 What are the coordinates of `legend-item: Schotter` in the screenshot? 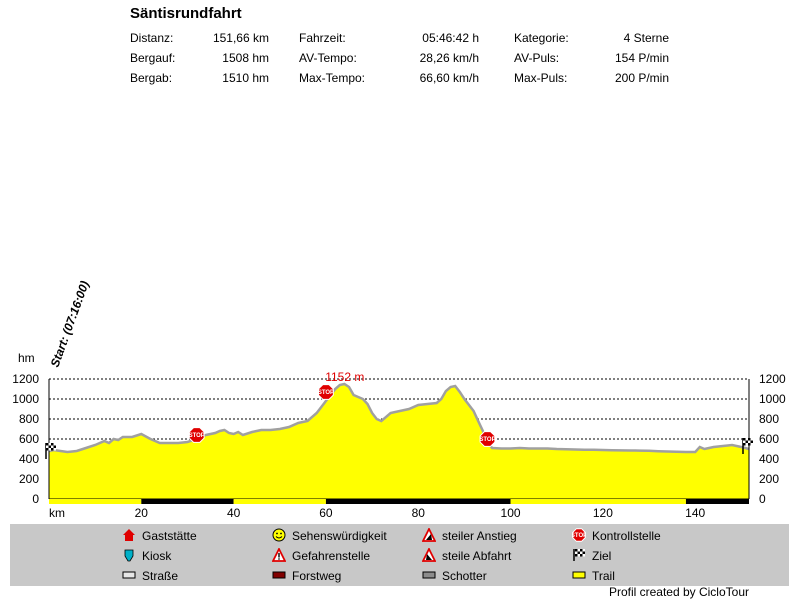 It's located at (454, 575).